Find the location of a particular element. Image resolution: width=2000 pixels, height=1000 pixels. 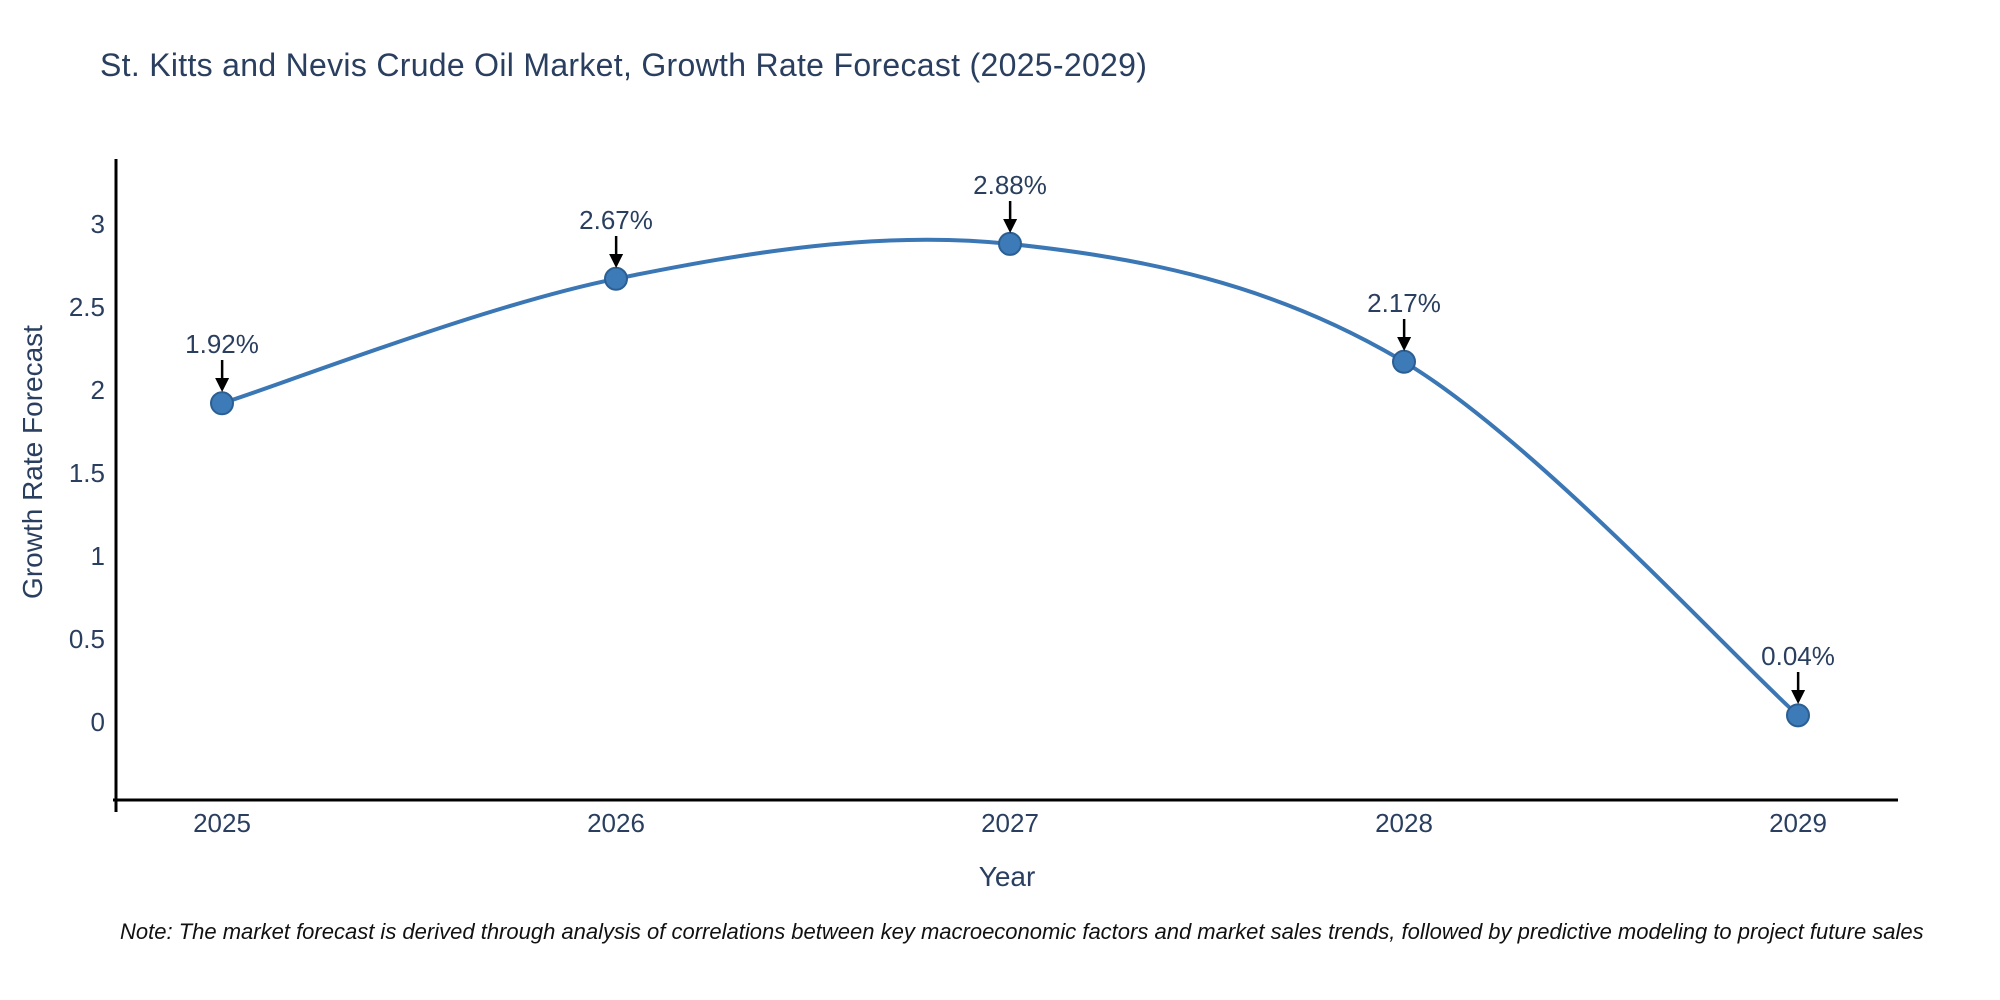

point-annotation: 2.88% is located at coordinates (1010, 202).